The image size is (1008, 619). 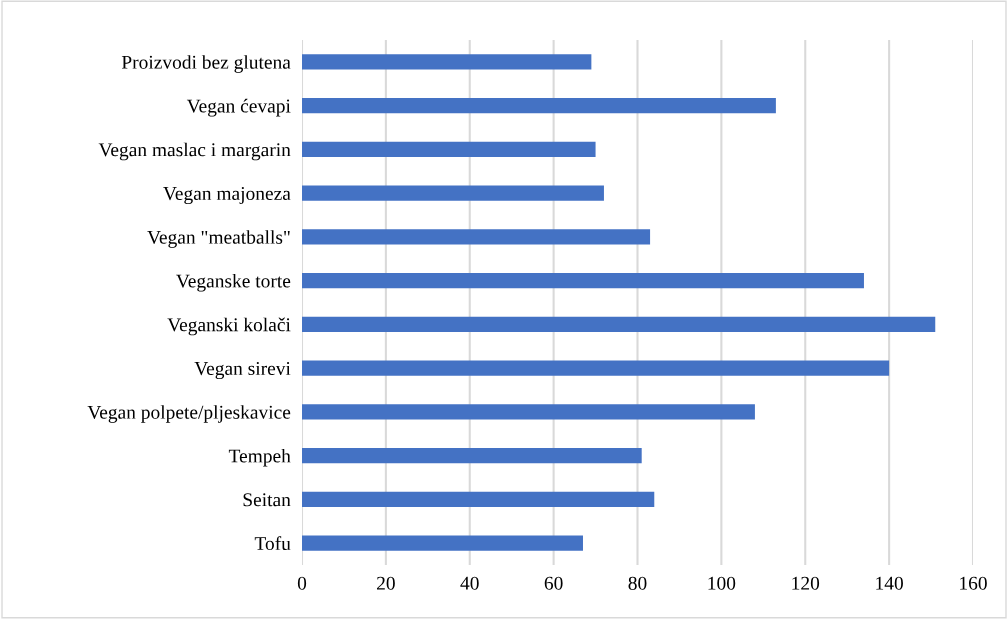 I want to click on x-tick-label: 160, so click(x=973, y=583).